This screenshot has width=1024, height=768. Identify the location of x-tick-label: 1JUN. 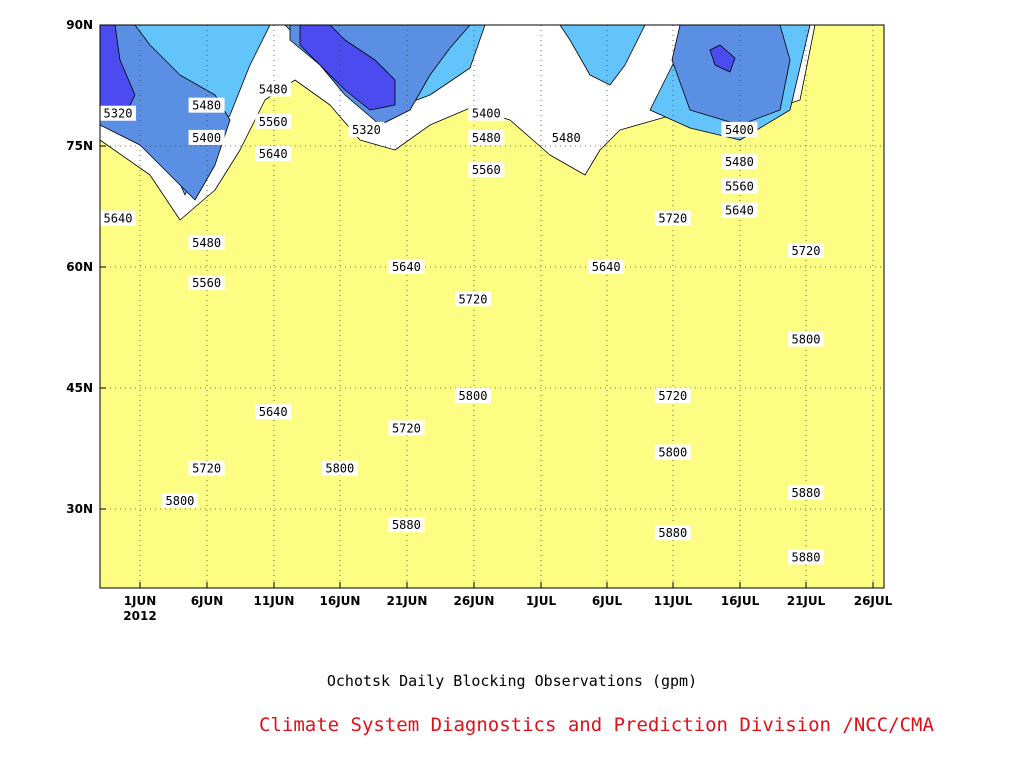
(140, 601).